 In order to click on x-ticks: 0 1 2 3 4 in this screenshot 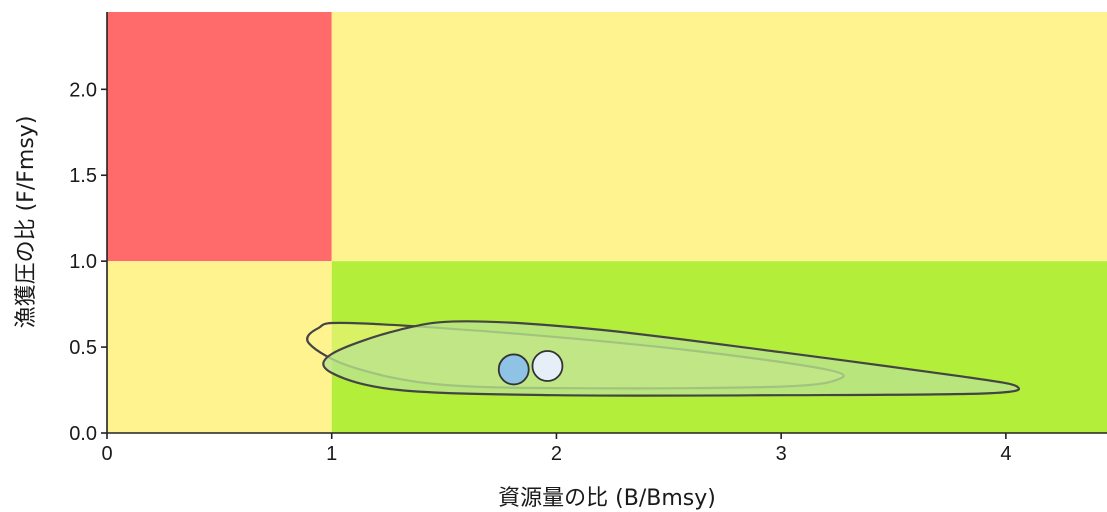, I will do `click(556, 449)`.